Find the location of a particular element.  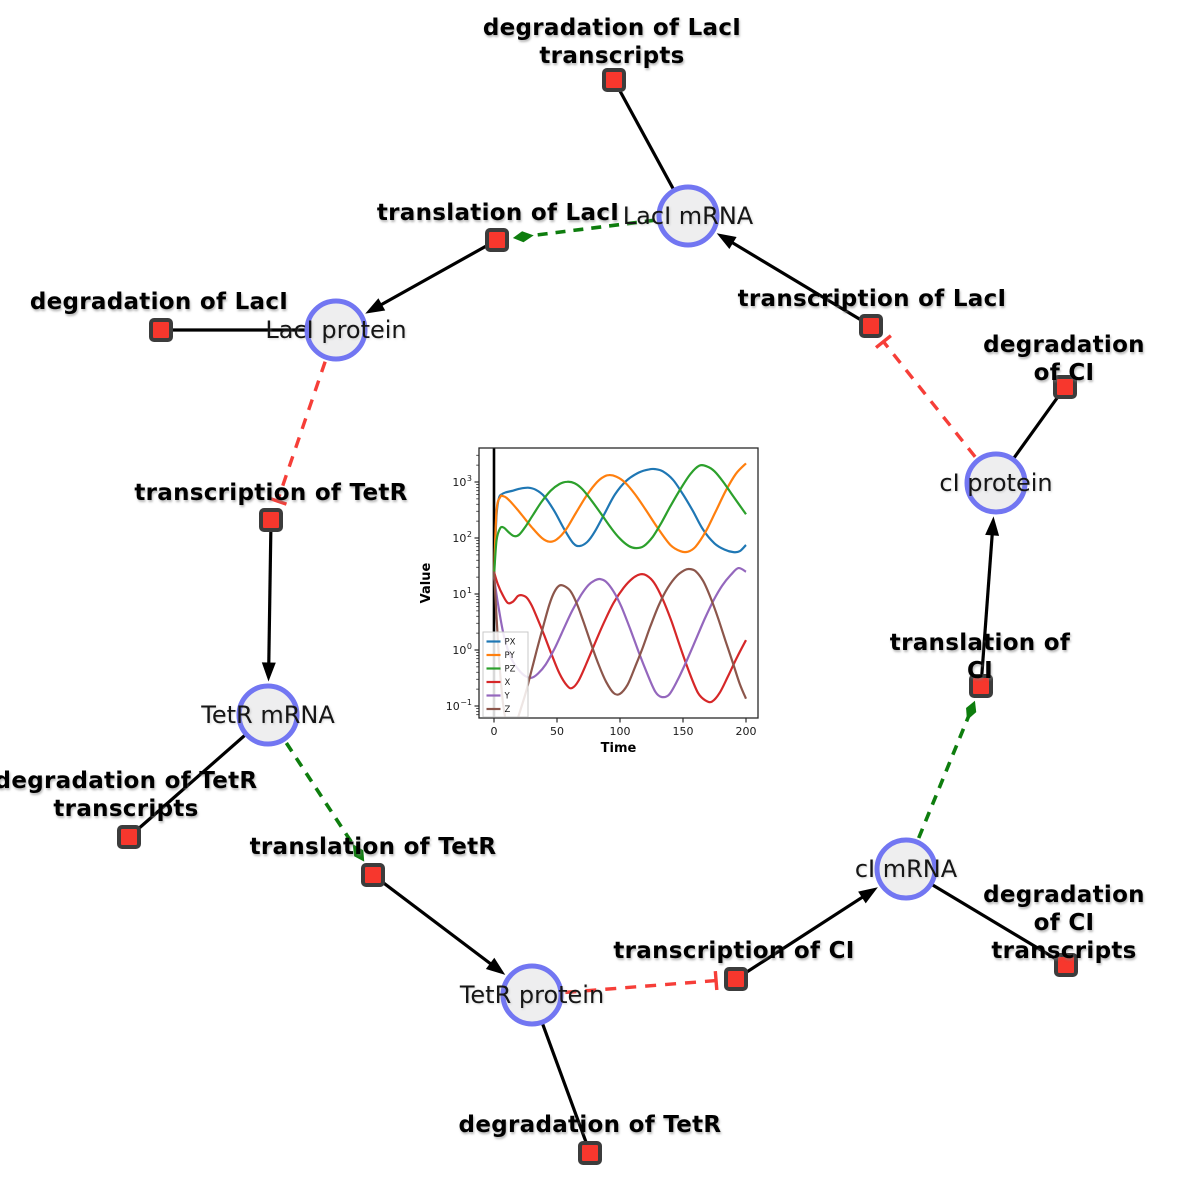

plot-border is located at coordinates (618, 583).